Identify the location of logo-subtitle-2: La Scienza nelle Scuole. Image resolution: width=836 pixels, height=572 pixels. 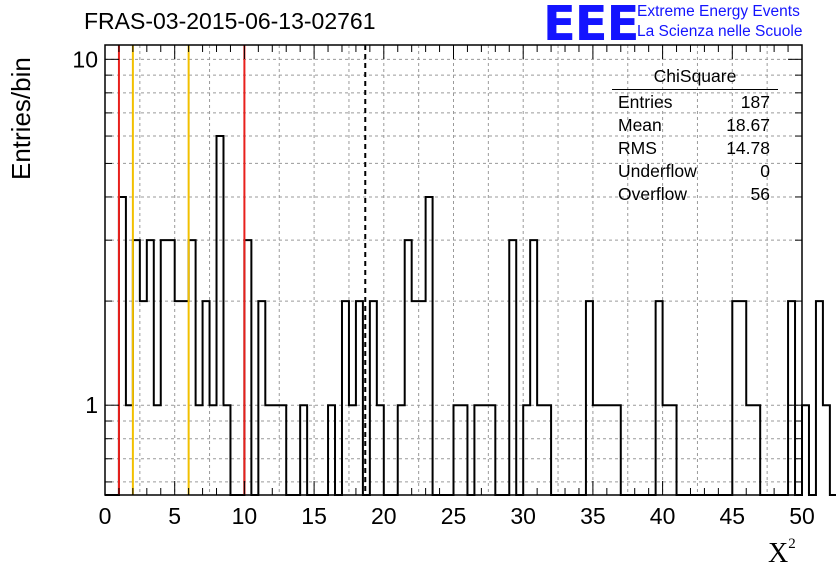
(720, 31).